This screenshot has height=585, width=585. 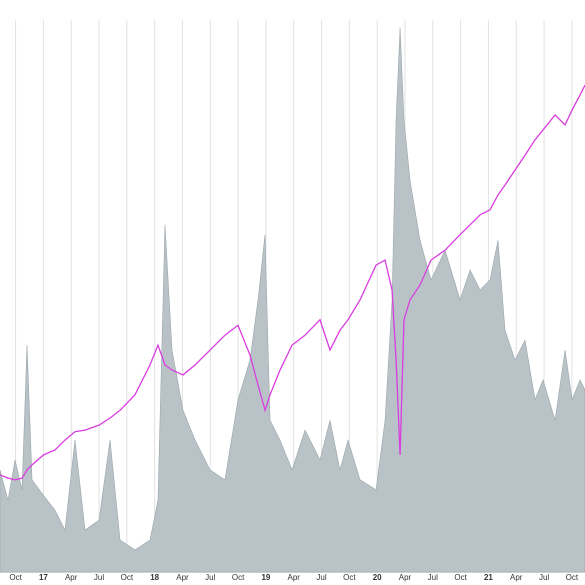 What do you see at coordinates (154, 577) in the screenshot?
I see `x-tick-label: 18` at bounding box center [154, 577].